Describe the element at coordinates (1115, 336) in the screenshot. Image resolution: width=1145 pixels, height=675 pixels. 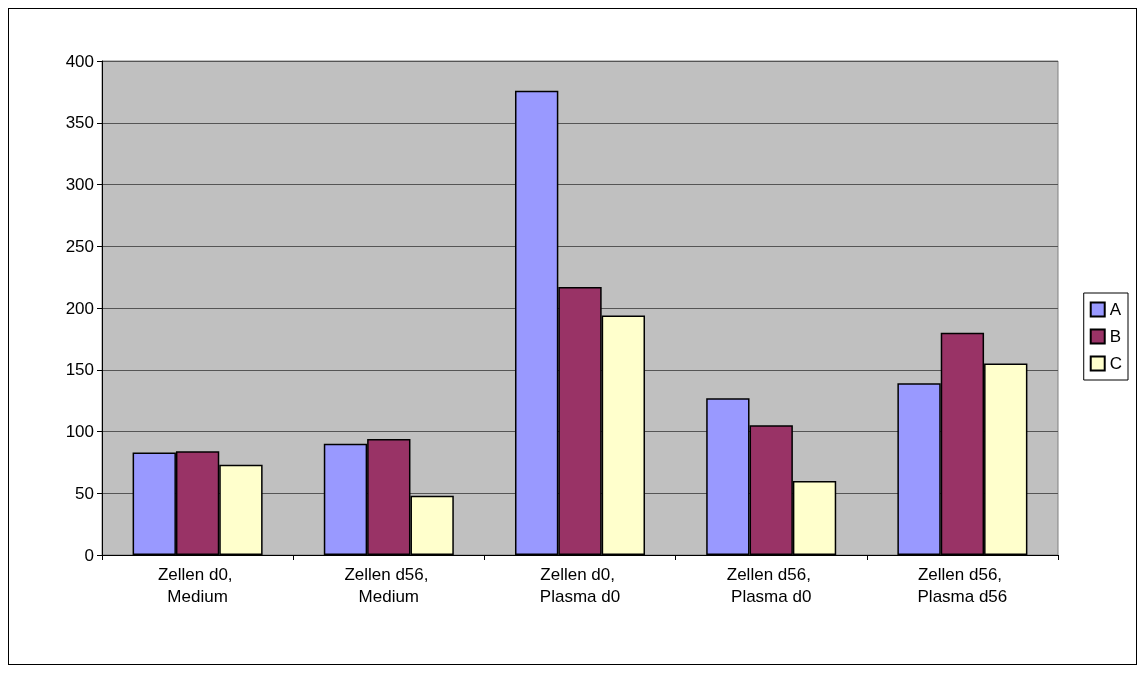
I see `legend-label: B` at that location.